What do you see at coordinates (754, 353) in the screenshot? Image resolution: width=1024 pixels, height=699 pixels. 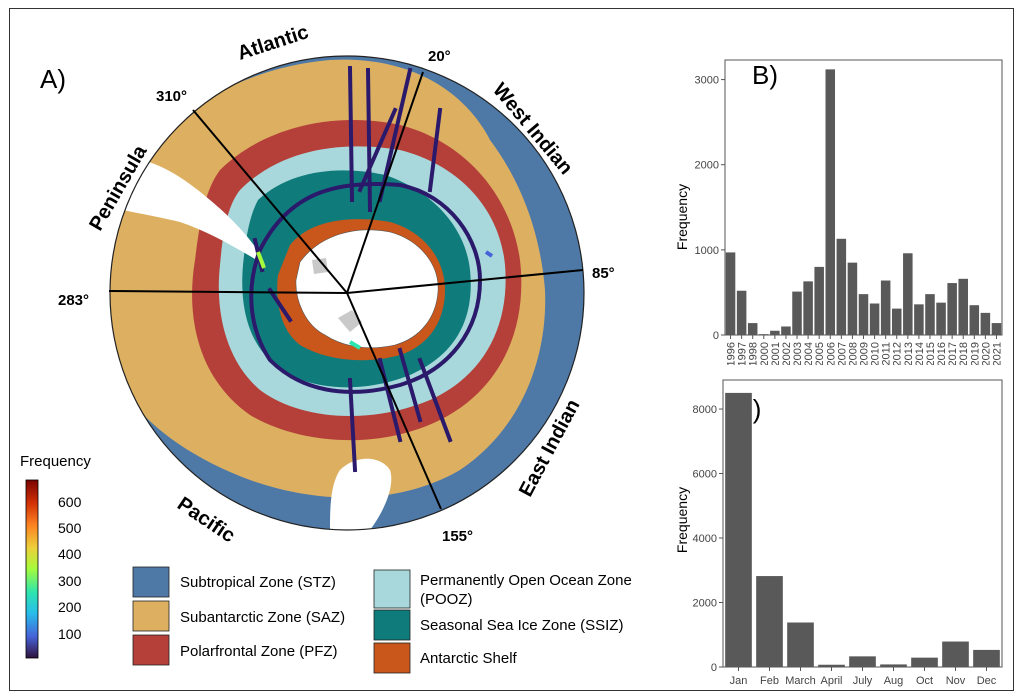 I see `x-tick-label: 1998` at bounding box center [754, 353].